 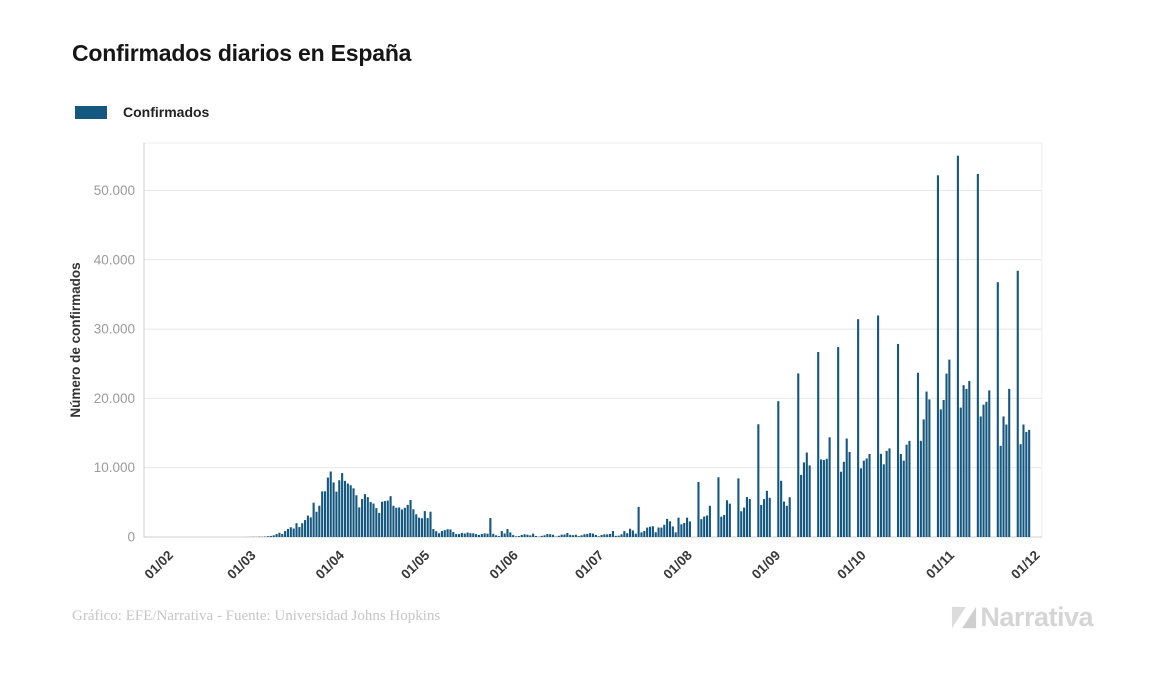 I want to click on x-tick-label: 01/10, so click(x=851, y=565).